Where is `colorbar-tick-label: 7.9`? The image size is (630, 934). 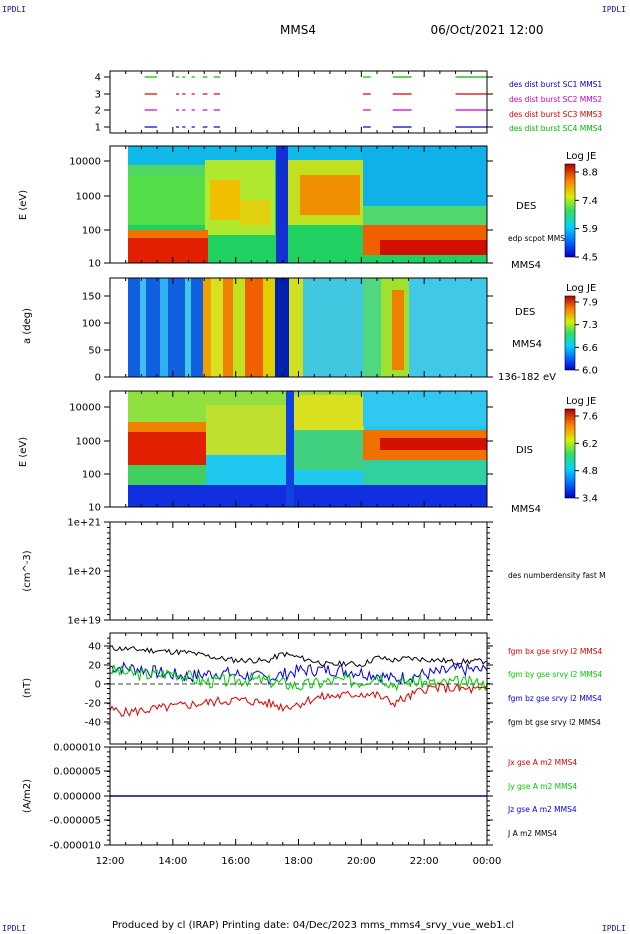
colorbar-tick-label: 7.9 is located at coordinates (590, 303).